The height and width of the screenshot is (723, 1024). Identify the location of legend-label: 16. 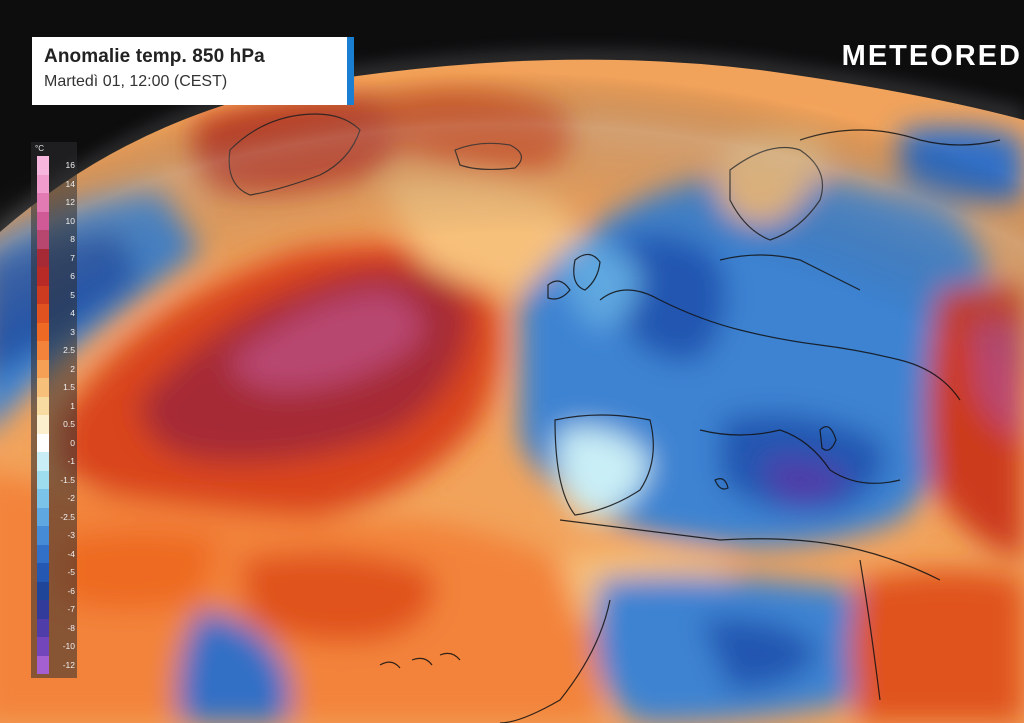
(70, 165).